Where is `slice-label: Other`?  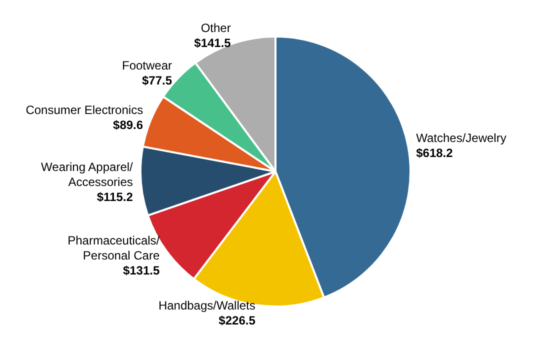 slice-label: Other is located at coordinates (215, 28).